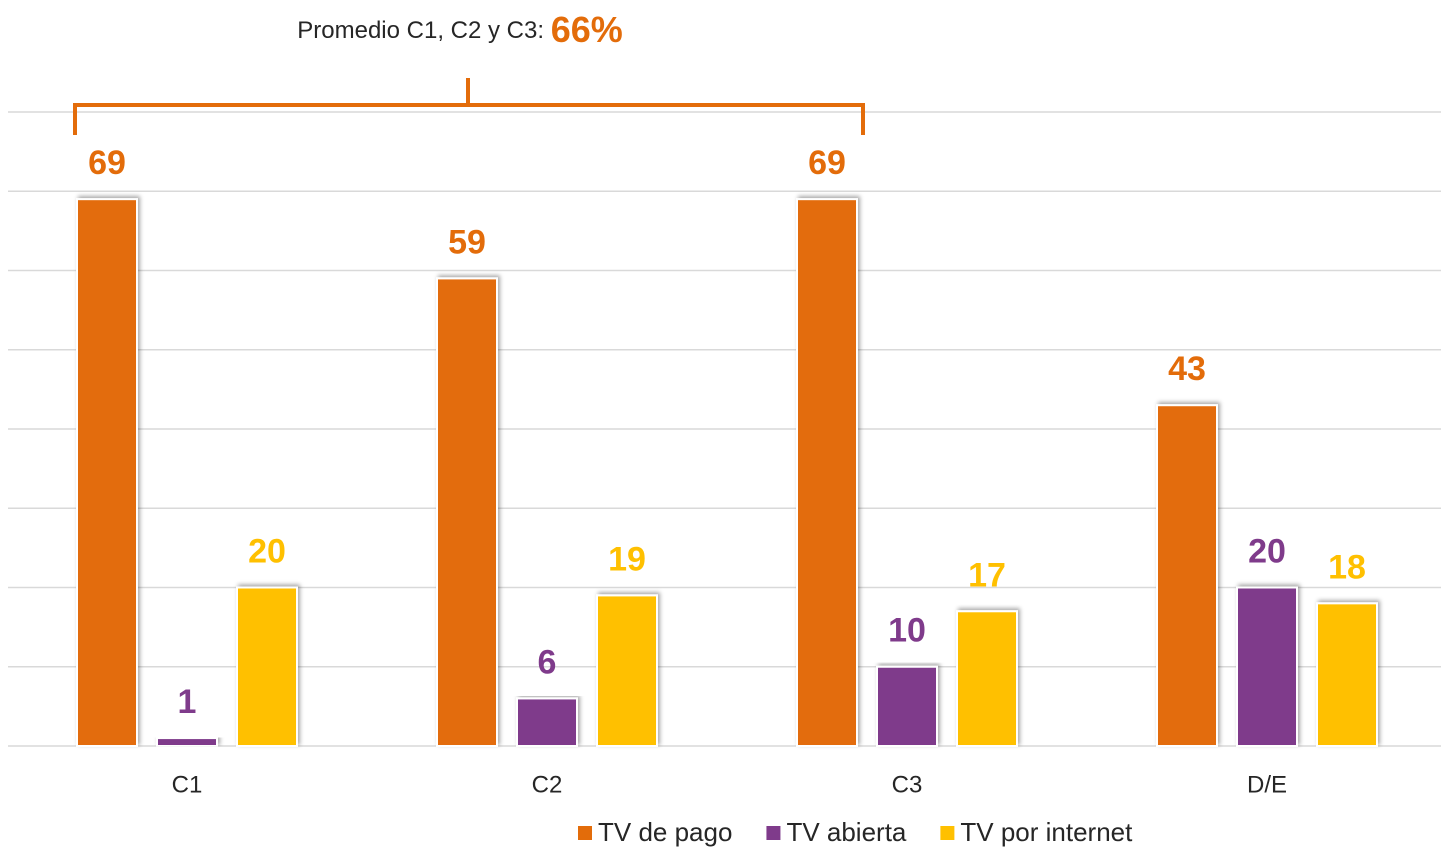 The image size is (1441, 852). I want to click on data-label: 43, so click(1187, 369).